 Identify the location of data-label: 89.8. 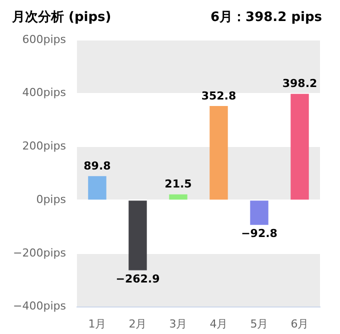
(97, 165).